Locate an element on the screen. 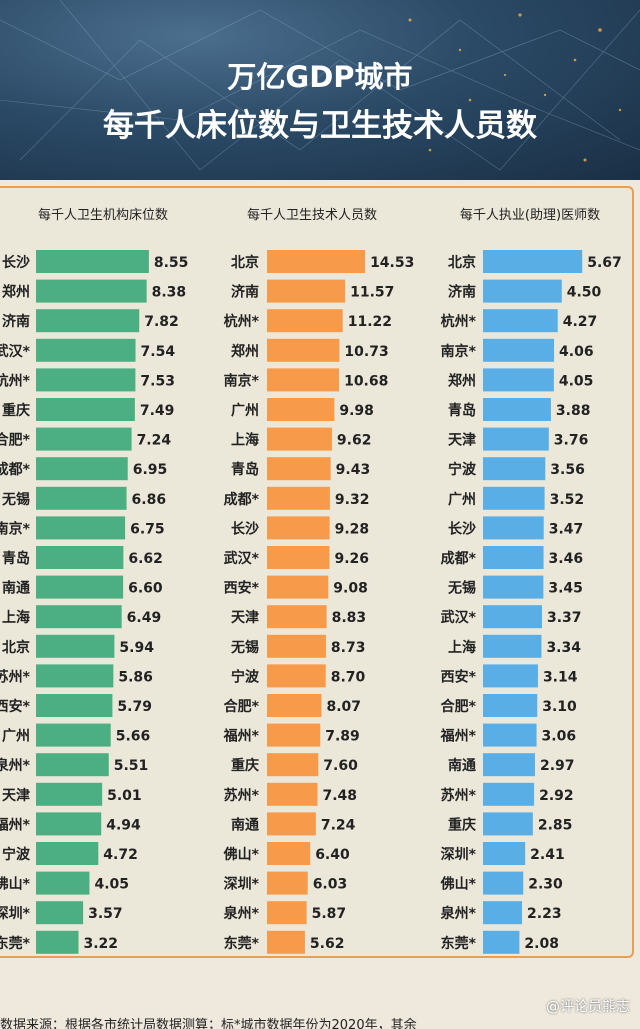 The width and height of the screenshot is (640, 1029). value-label-0-0: 8.55 is located at coordinates (171, 263).